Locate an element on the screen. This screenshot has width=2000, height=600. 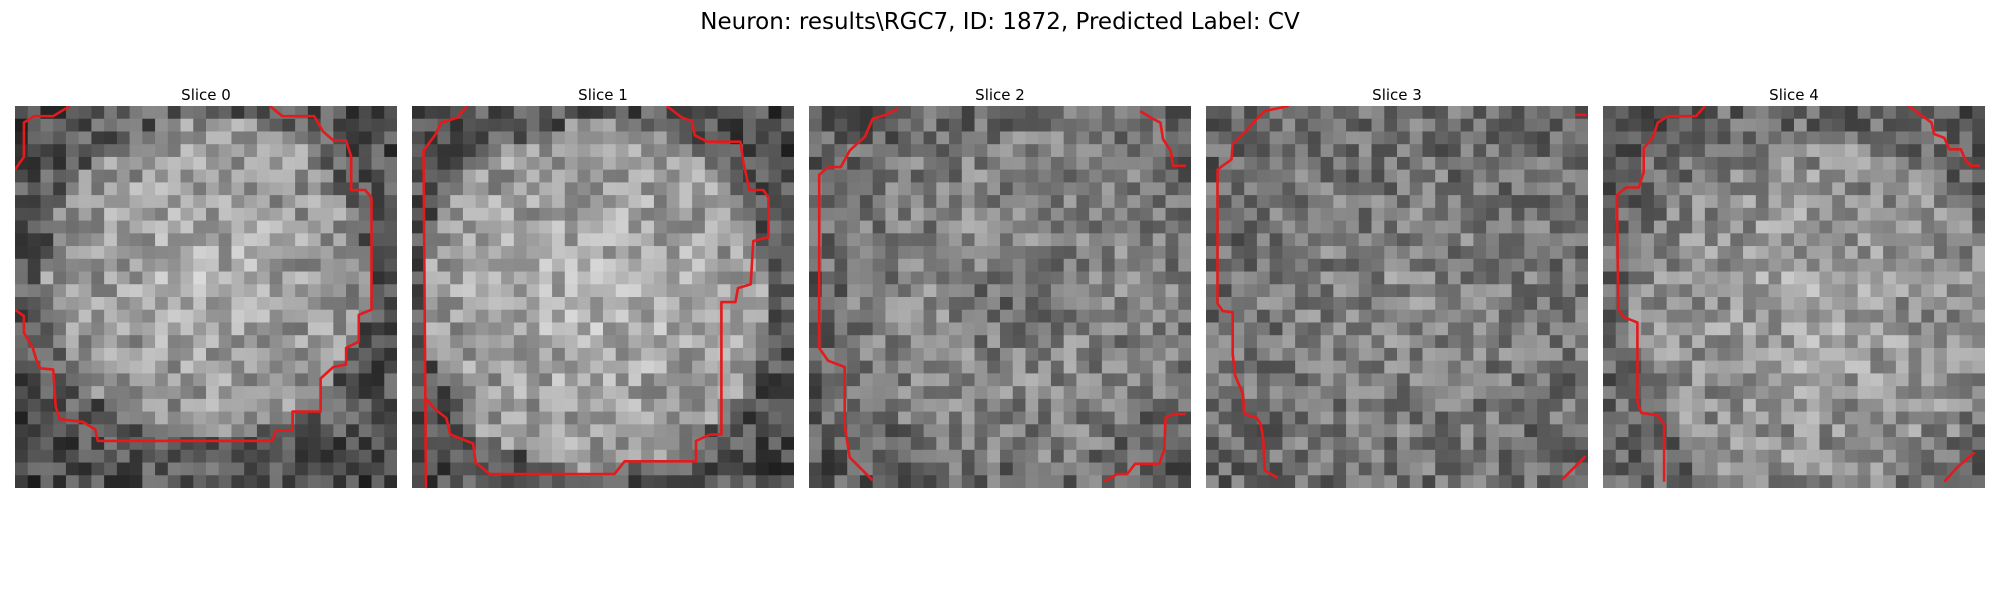
slice-panel-0: Slice 0 is located at coordinates (206, 287).